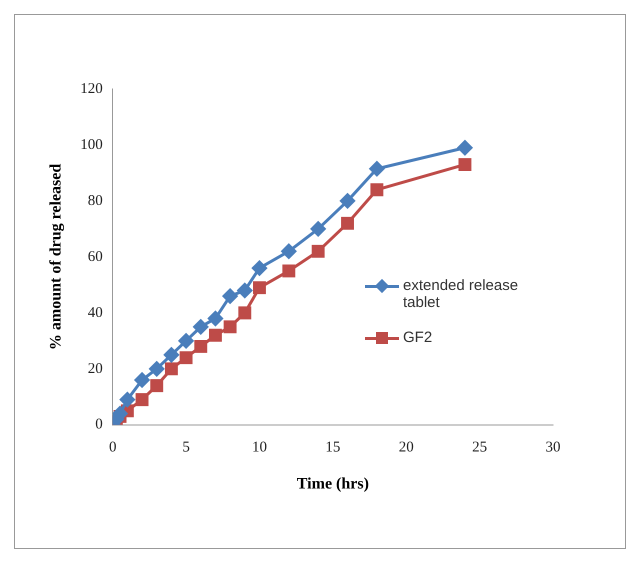 The width and height of the screenshot is (640, 563). Describe the element at coordinates (417, 337) in the screenshot. I see `legend-label: GF2` at that location.